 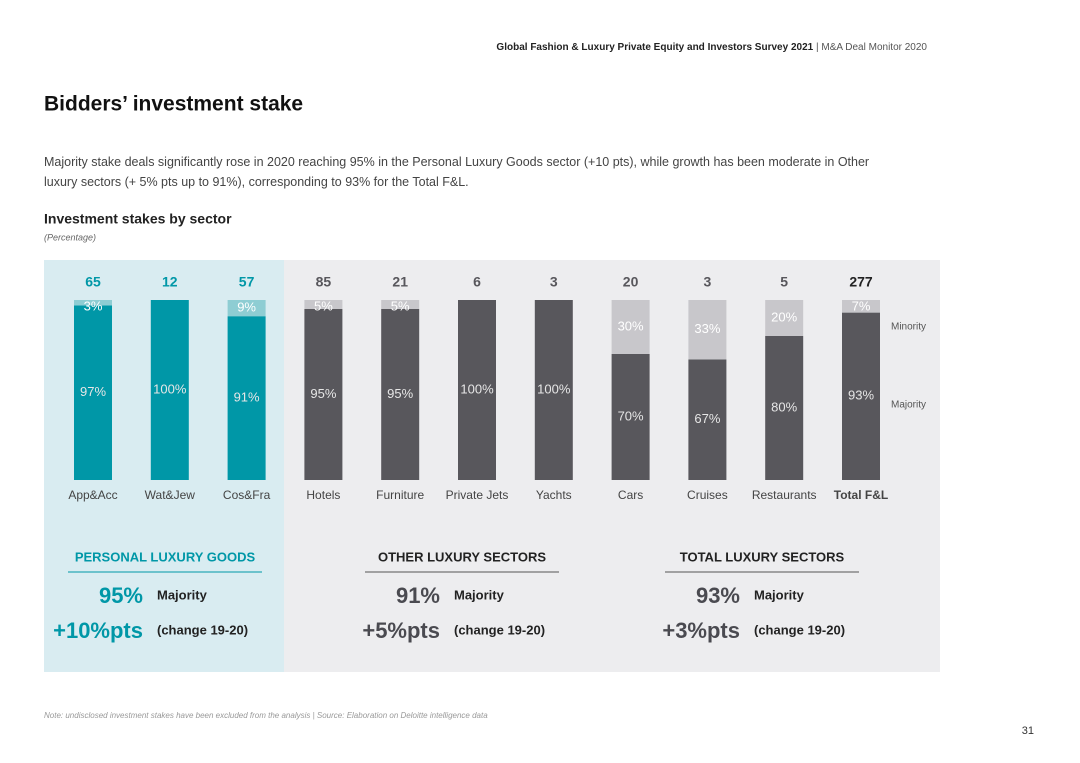 I want to click on x-tick-label: Restaurants, so click(x=784, y=495).